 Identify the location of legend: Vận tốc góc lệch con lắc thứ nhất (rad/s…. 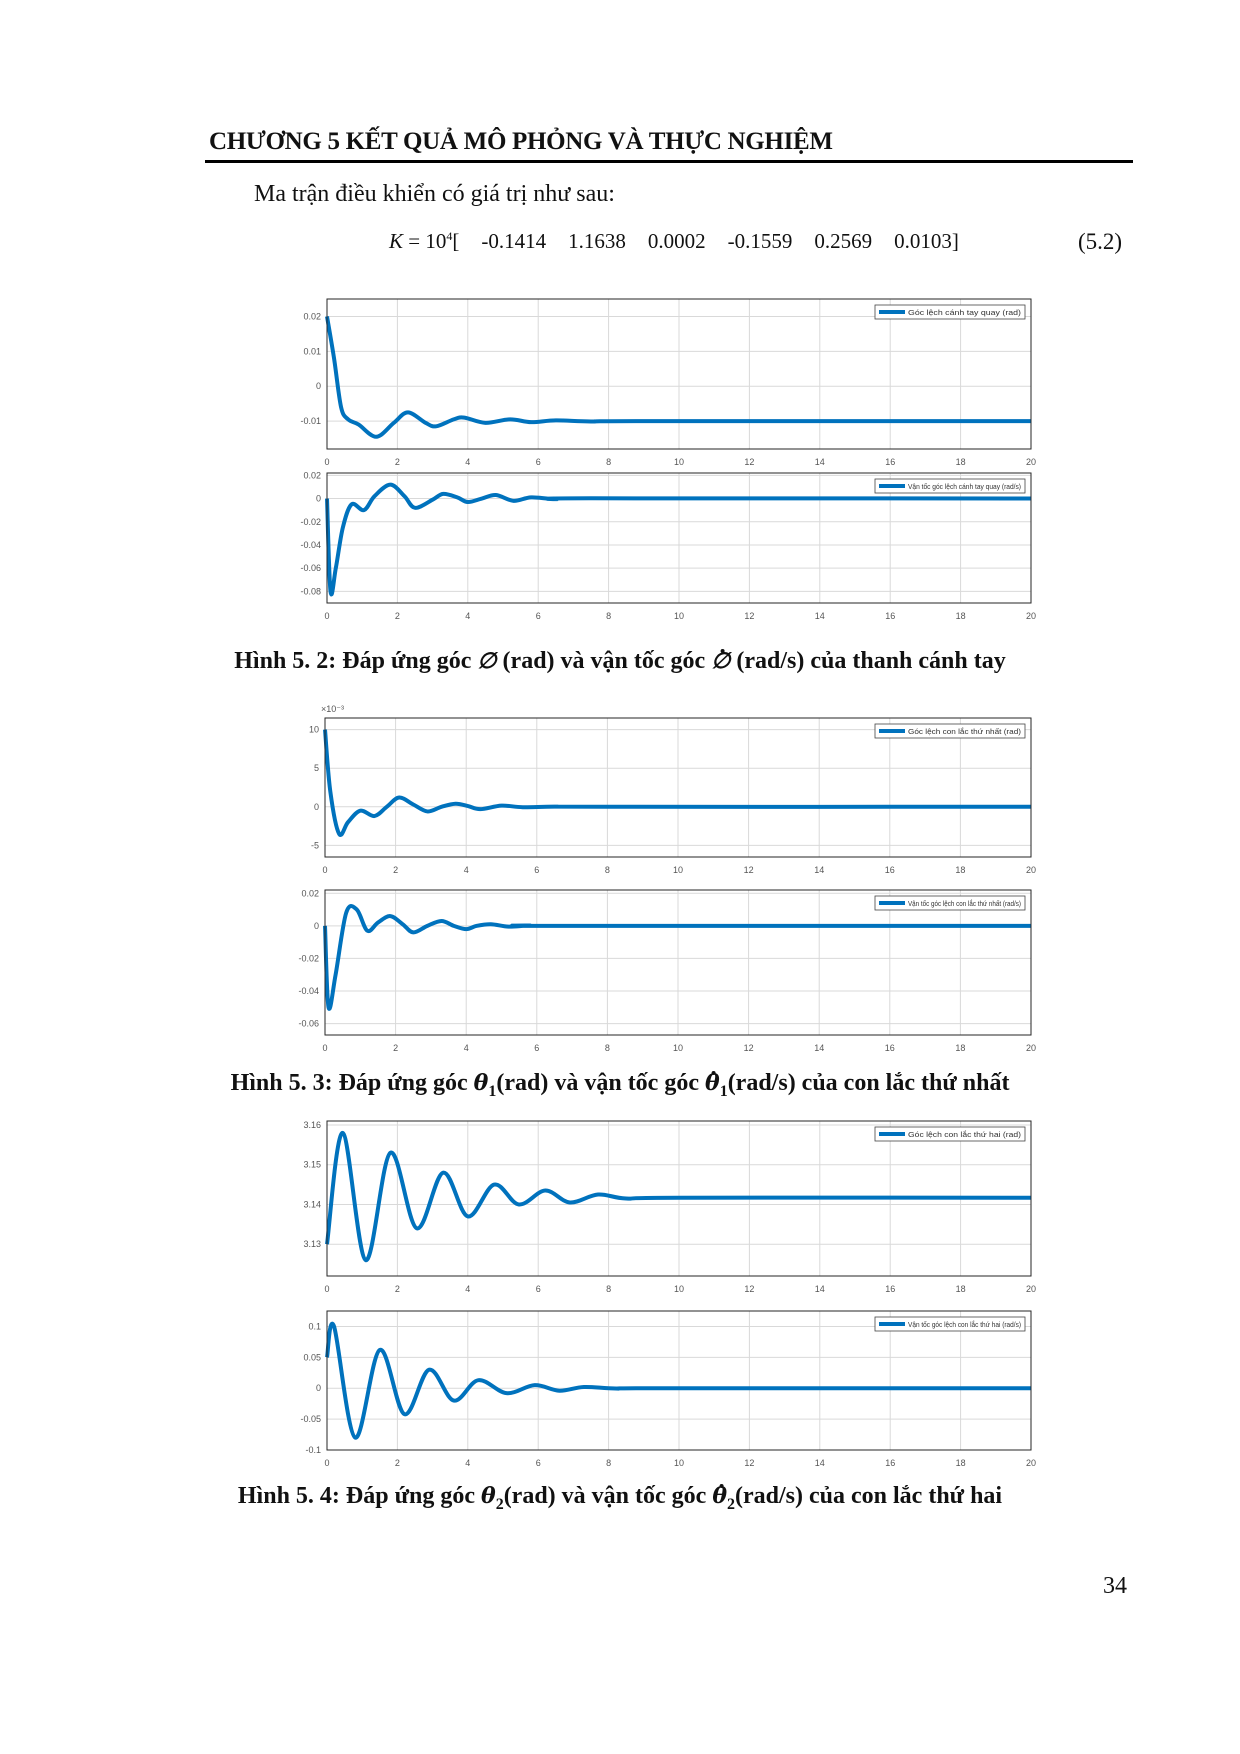
(950, 903).